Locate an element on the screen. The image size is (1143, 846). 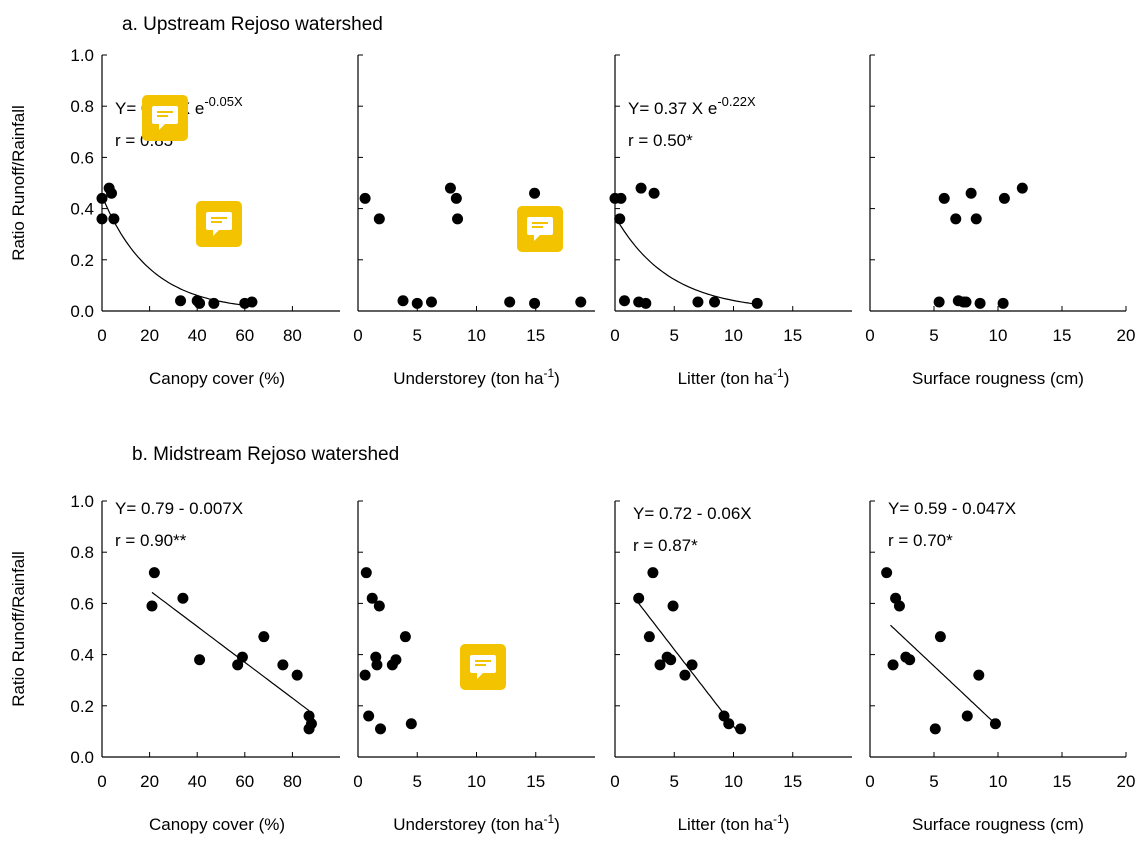
y-tick-label: 0.0 is located at coordinates (82, 757).